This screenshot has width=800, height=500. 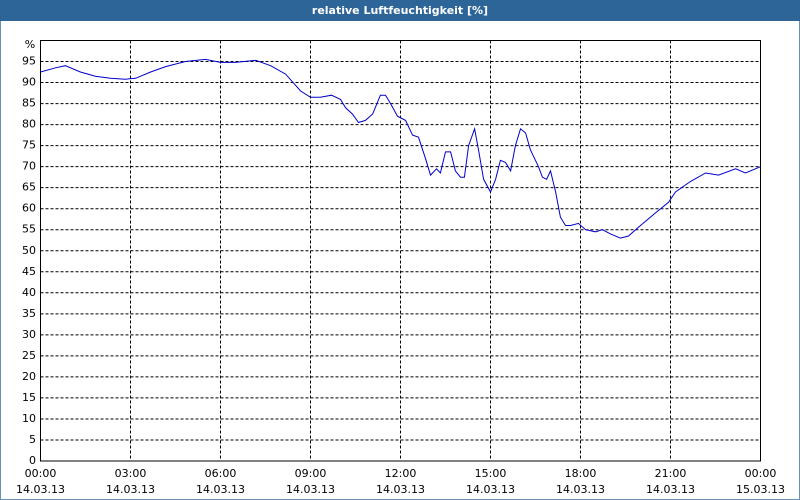 I want to click on y-tick-label: 95, so click(x=29, y=61).